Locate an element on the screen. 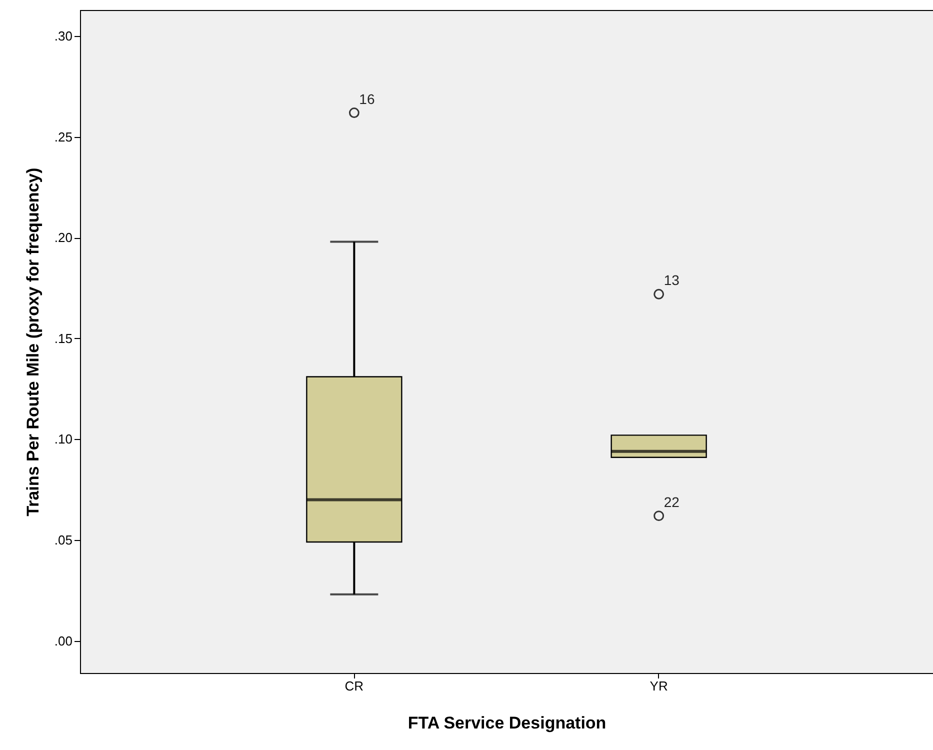  y-tick-label: .25 is located at coordinates (63, 136).